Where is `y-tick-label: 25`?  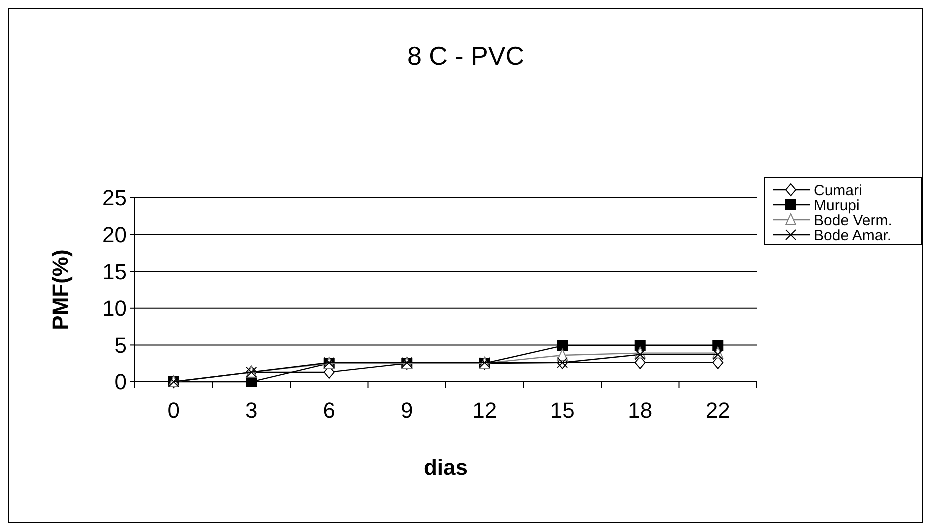 y-tick-label: 25 is located at coordinates (114, 198).